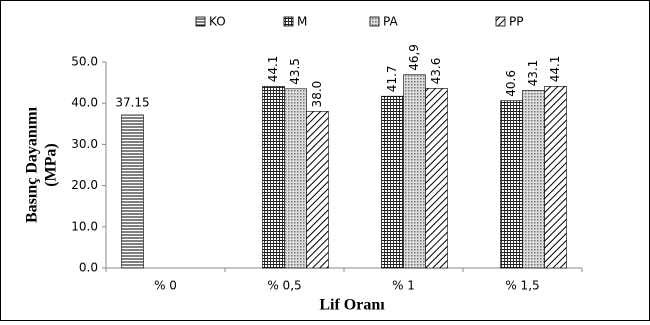 The image size is (650, 325). Describe the element at coordinates (522, 286) in the screenshot. I see `x-tick-label: % 1,5` at that location.